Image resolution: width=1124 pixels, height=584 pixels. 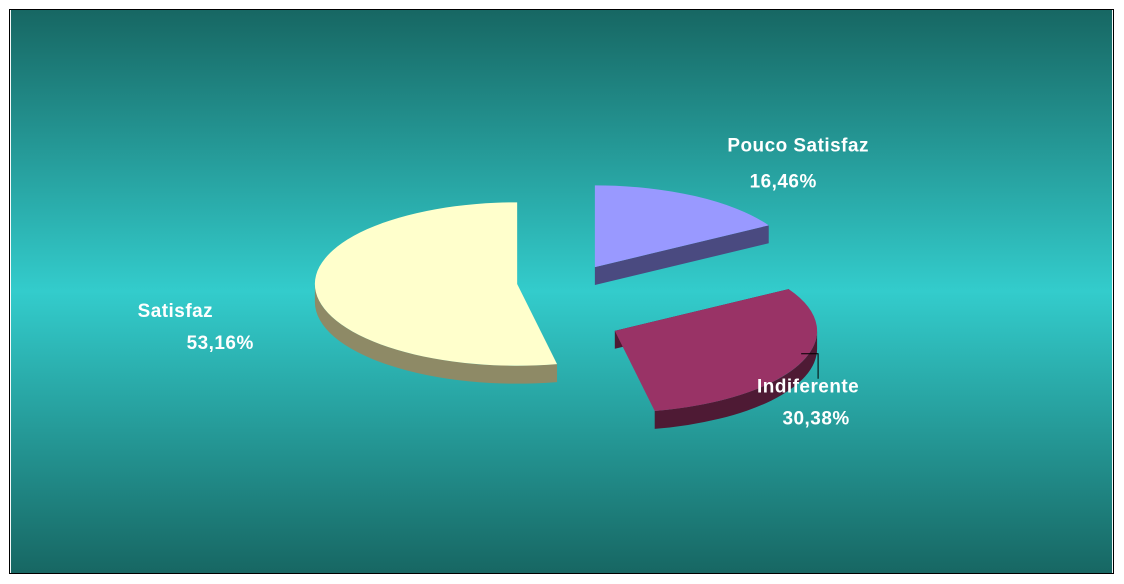 What do you see at coordinates (436, 293) in the screenshot?
I see `pie-slice-satisfaz` at bounding box center [436, 293].